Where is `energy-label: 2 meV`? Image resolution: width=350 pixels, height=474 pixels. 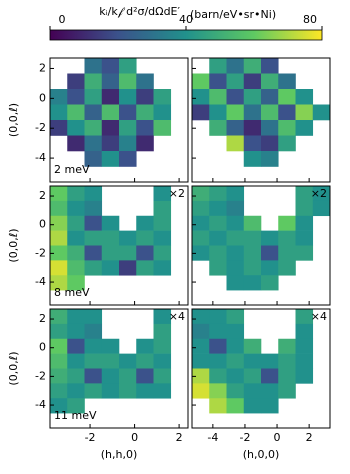
energy-label: 2 meV is located at coordinates (72, 169).